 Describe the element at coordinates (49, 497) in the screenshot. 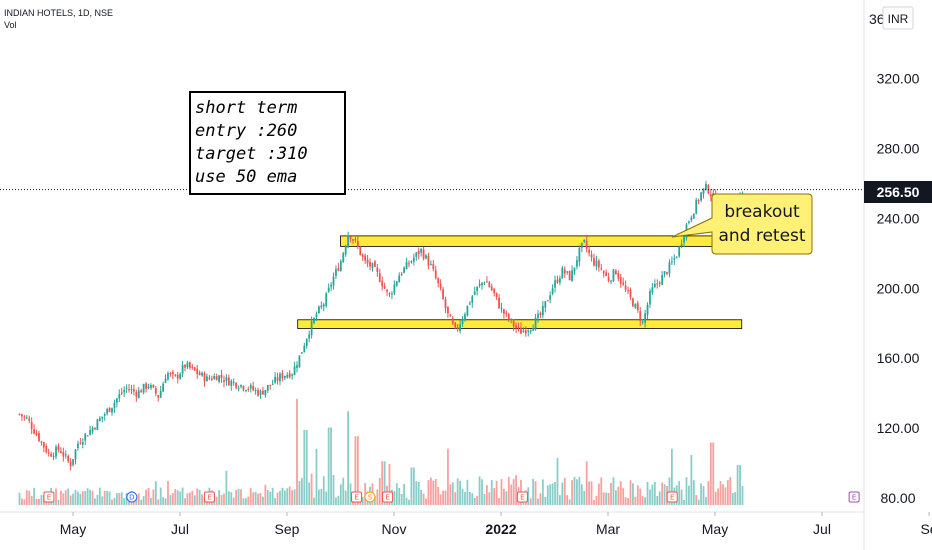

I see `event-marker-0: E` at that location.